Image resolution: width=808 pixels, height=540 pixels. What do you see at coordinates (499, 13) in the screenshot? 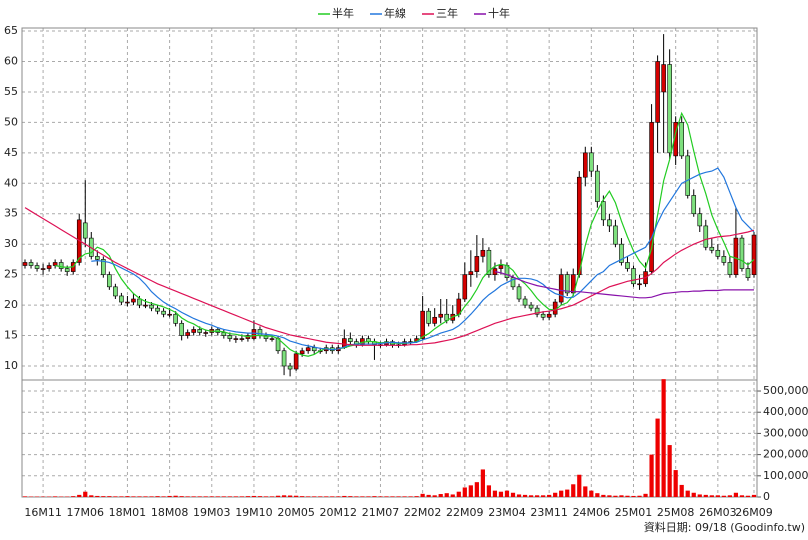
I see `legend-label: 十年` at bounding box center [499, 13].